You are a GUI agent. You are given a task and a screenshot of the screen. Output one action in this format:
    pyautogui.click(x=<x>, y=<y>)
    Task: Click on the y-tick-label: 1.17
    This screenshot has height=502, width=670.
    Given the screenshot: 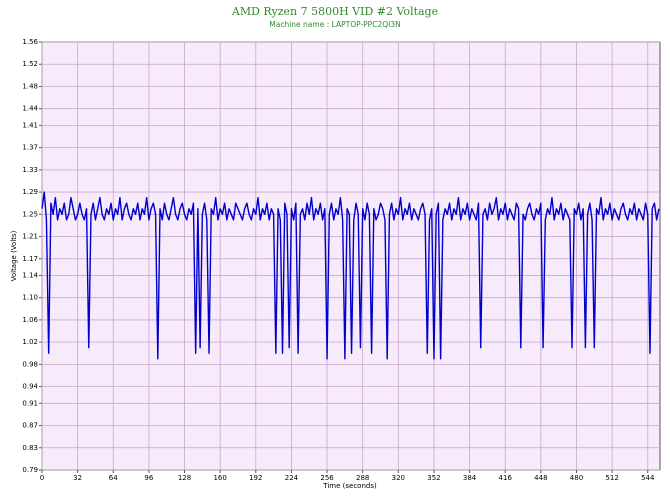 What is the action you would take?
    pyautogui.click(x=30, y=259)
    